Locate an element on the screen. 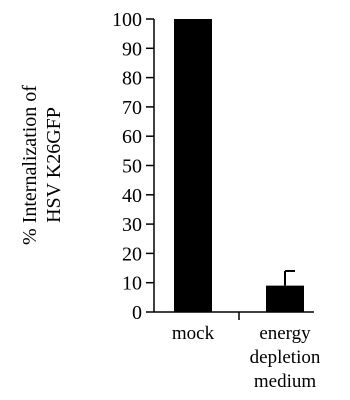  y-axis-ticks: 0 10 20 30 40 50 60 70 80 90 100 is located at coordinates (133, 166).